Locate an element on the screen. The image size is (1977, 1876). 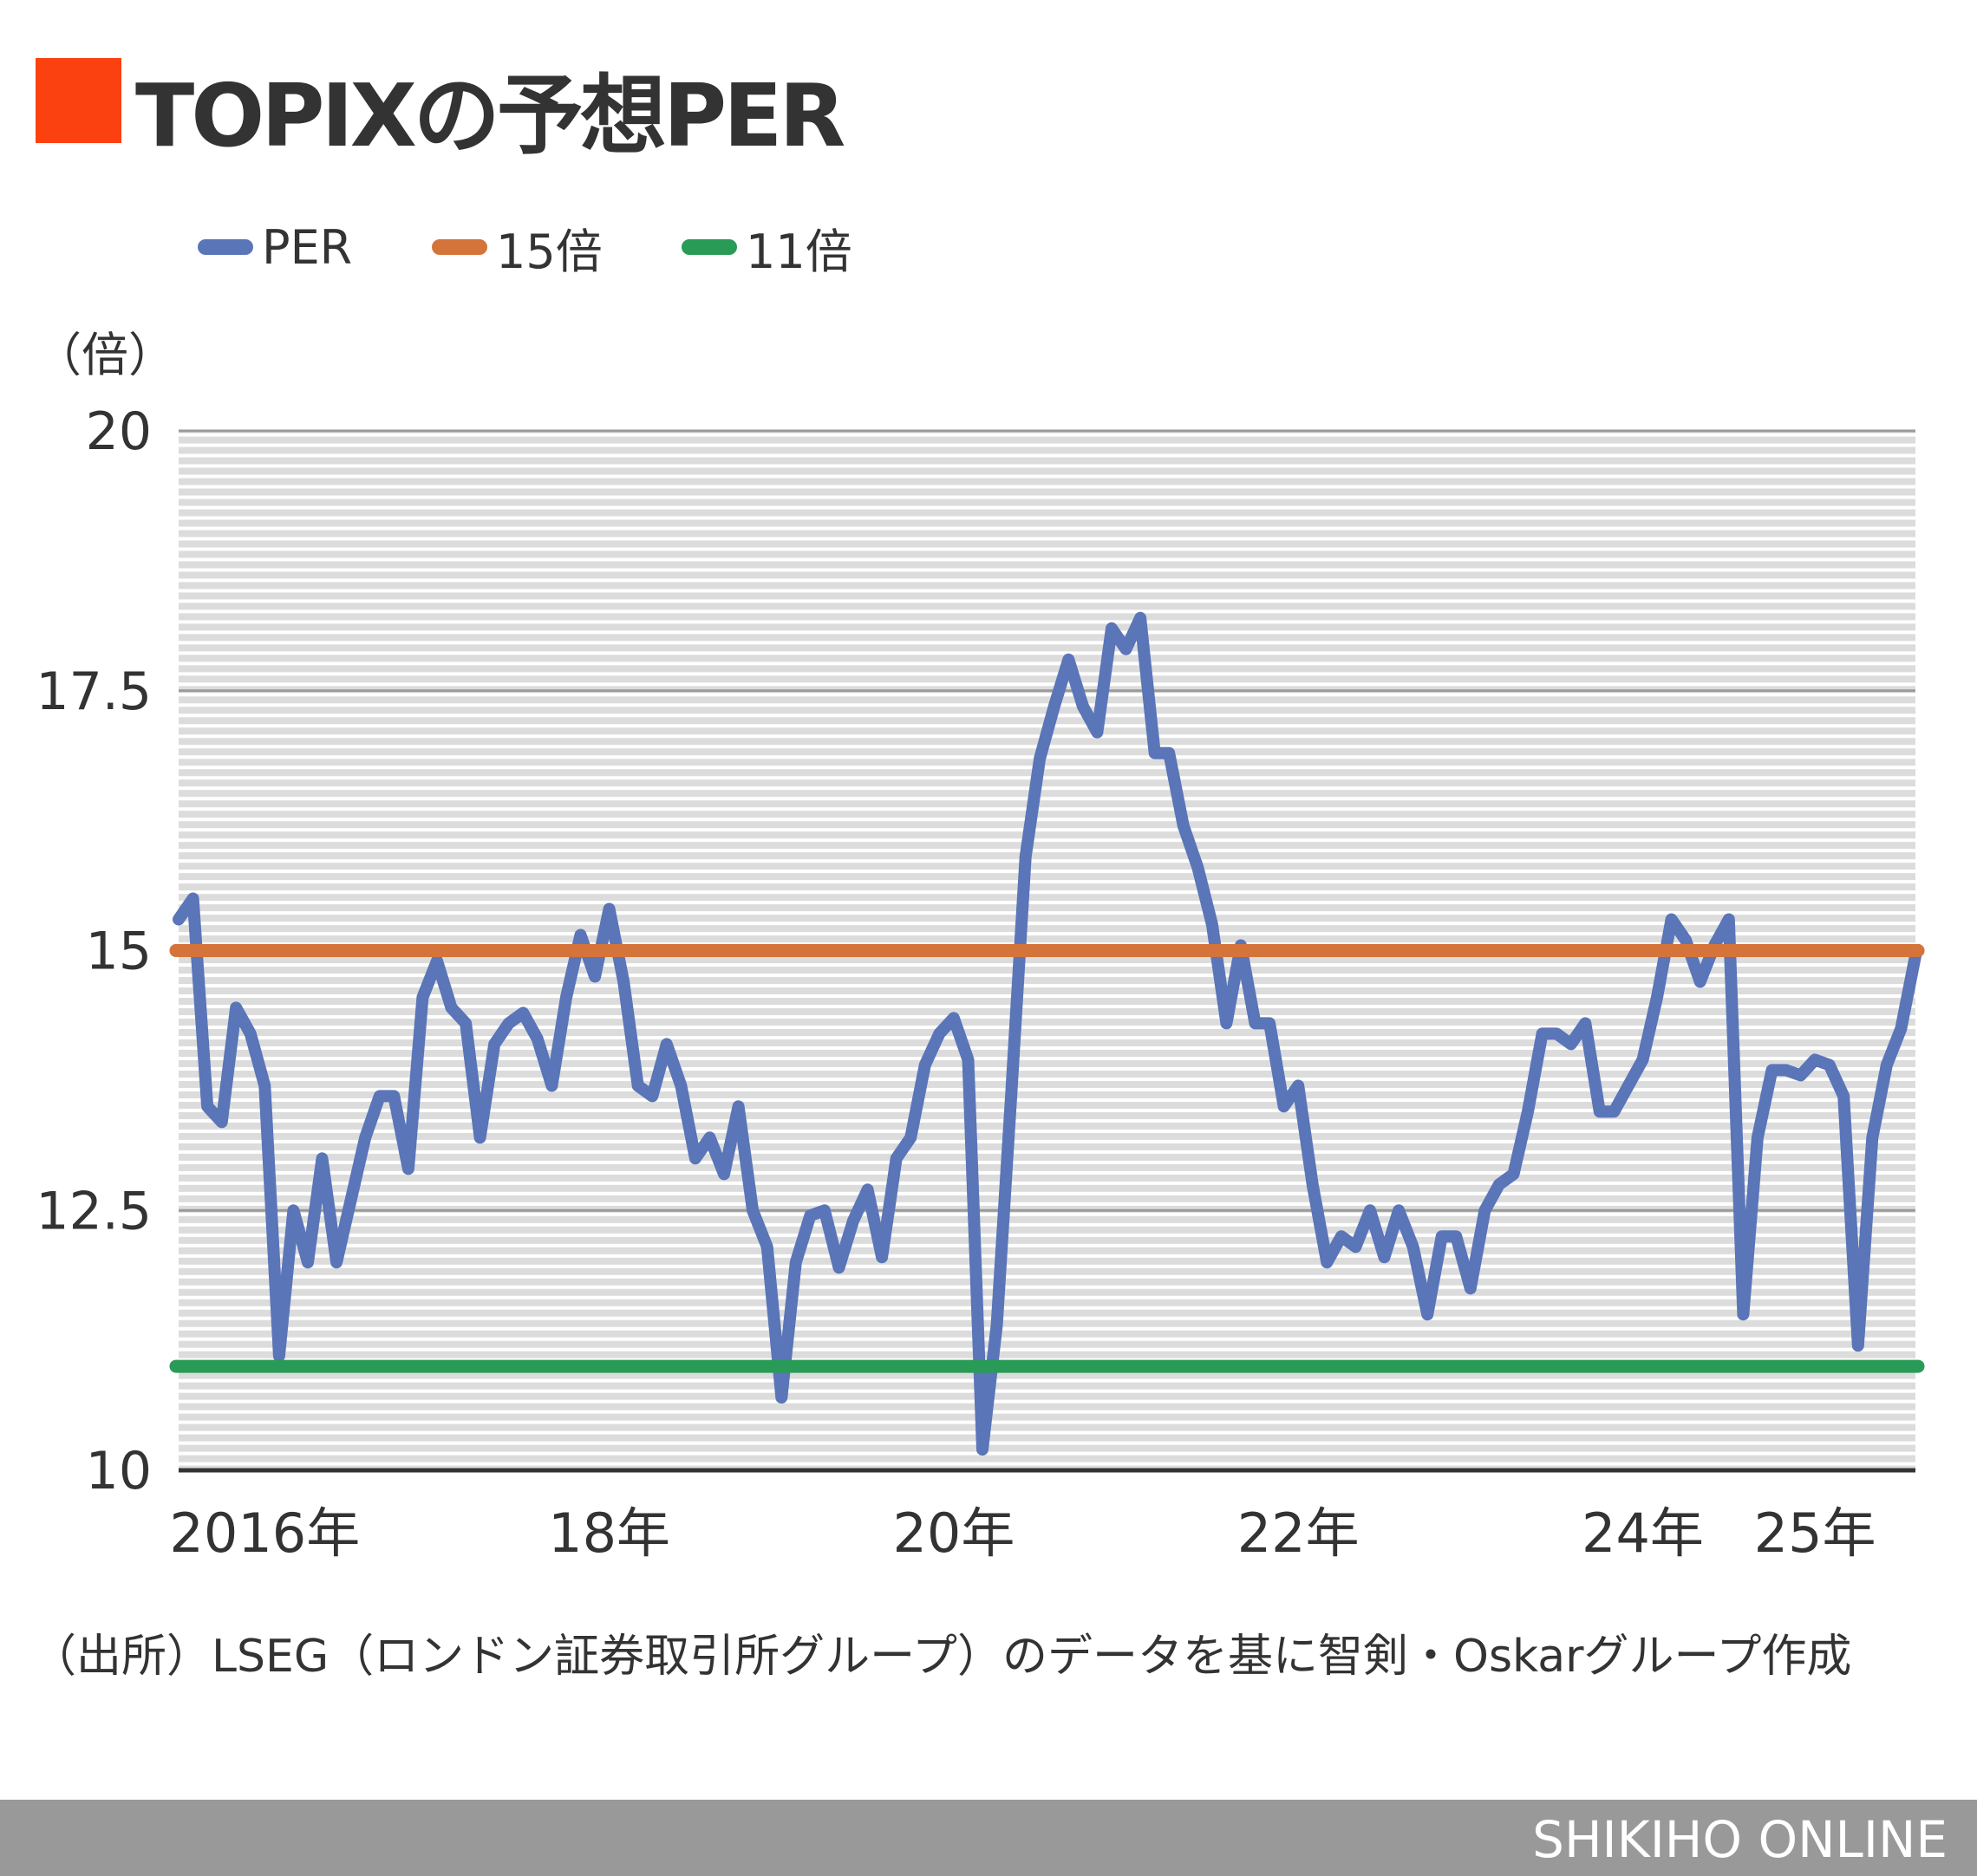
chart-title: TOPIXの予想PER is located at coordinates (490, 116).